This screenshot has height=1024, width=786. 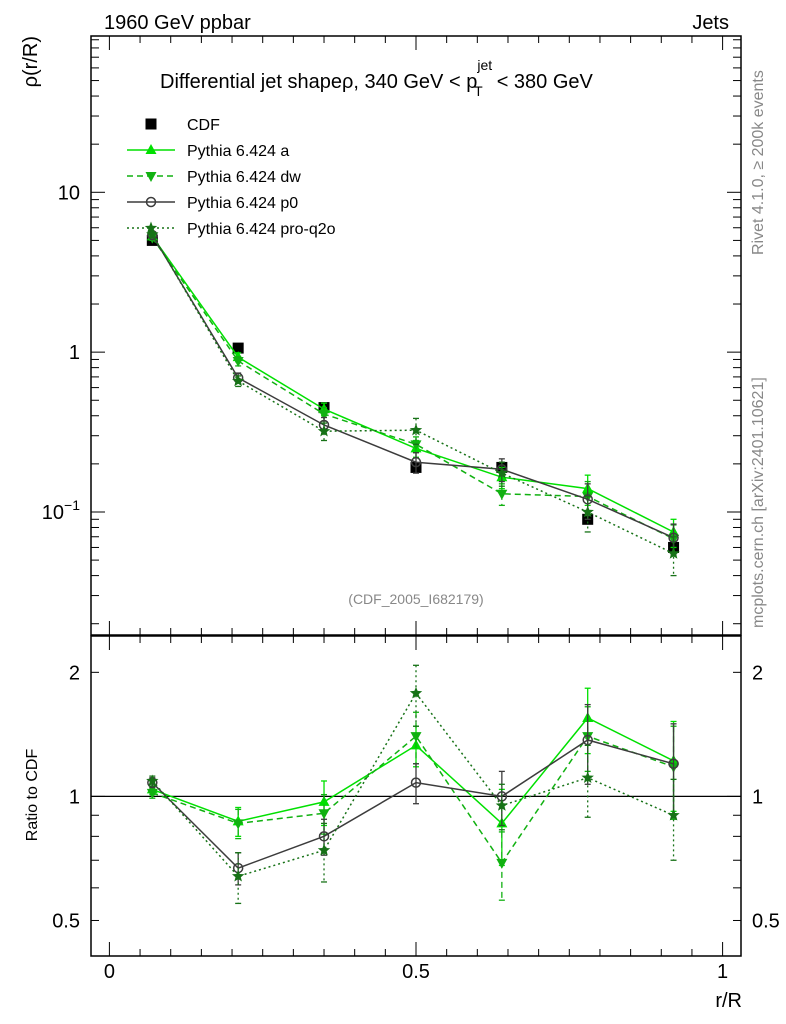 I want to click on y-tick-label-right: 0.5, so click(x=766, y=921).